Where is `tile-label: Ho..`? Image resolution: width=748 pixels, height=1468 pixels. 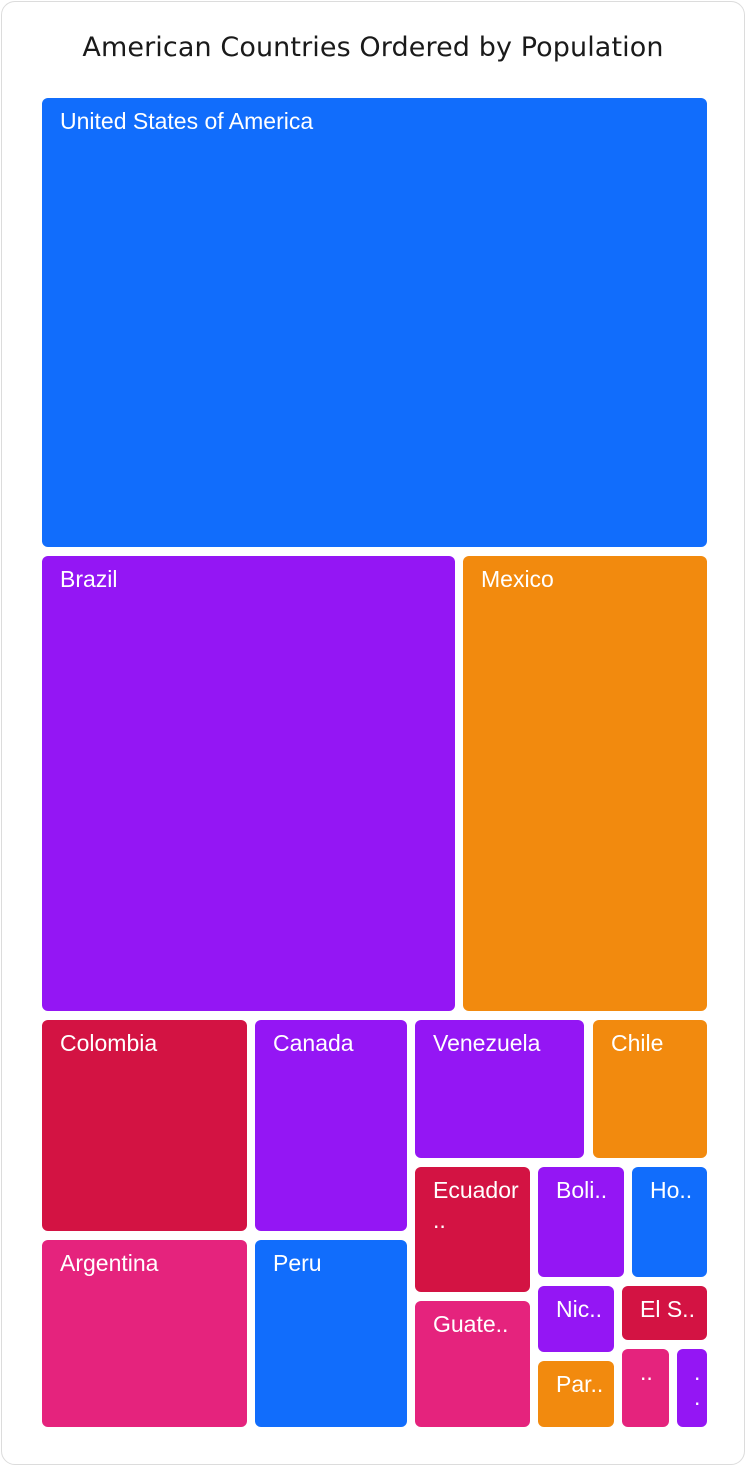
tile-label: Ho.. is located at coordinates (671, 1190).